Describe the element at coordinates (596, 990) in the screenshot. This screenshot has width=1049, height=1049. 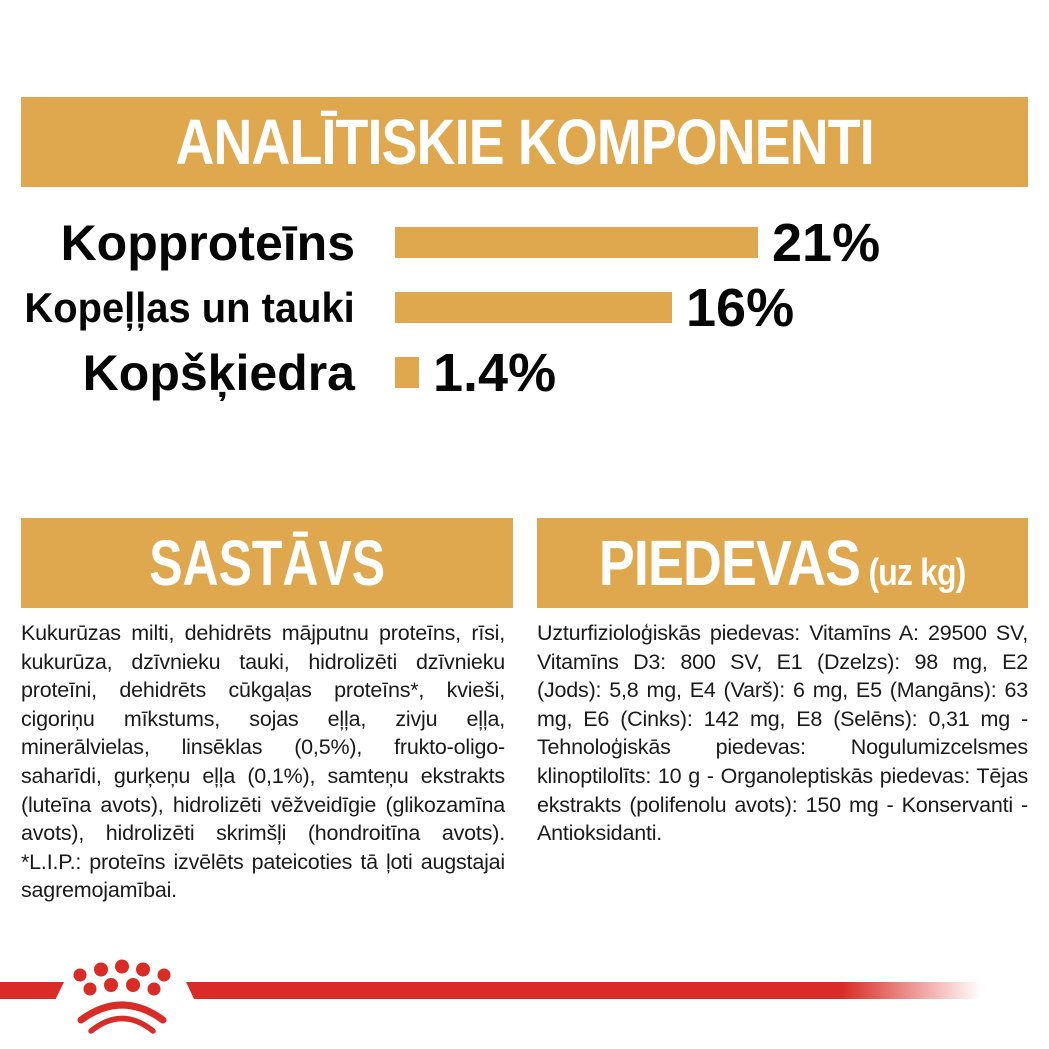
I see `footer-red-rule-right` at that location.